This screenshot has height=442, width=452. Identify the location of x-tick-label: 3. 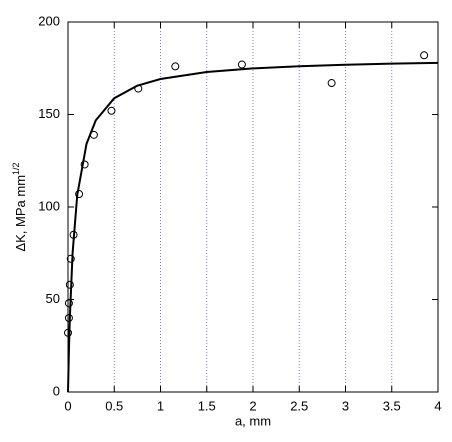
(345, 405).